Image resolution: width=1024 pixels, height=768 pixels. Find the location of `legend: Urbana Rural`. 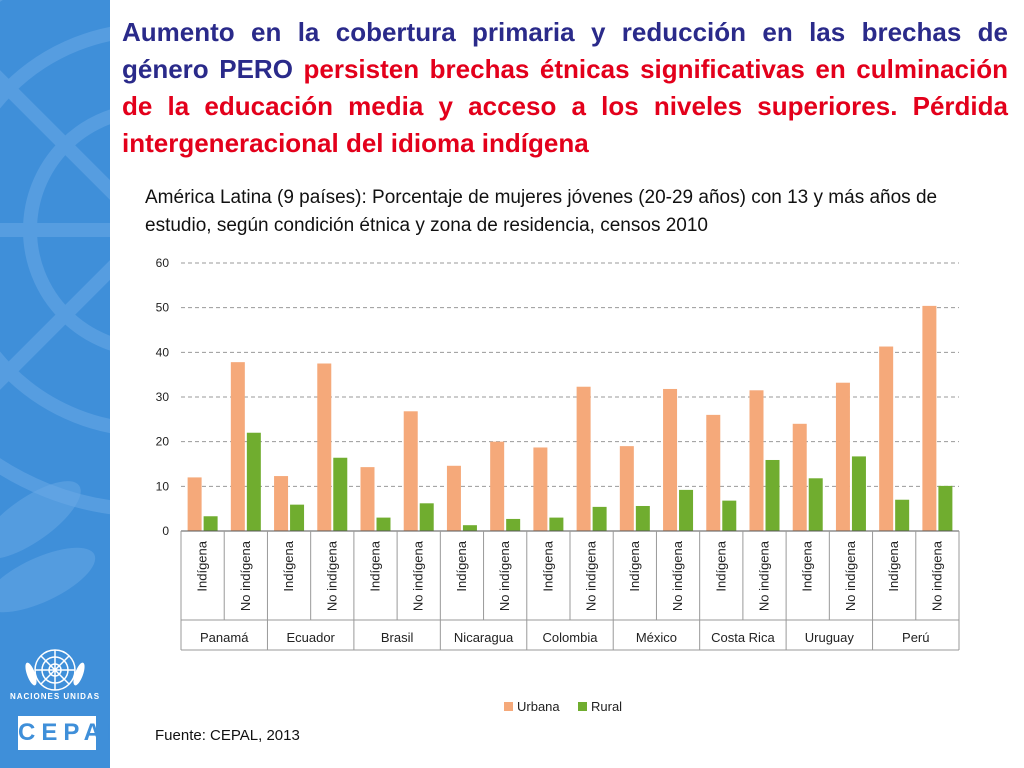

legend: Urbana Rural is located at coordinates (563, 706).